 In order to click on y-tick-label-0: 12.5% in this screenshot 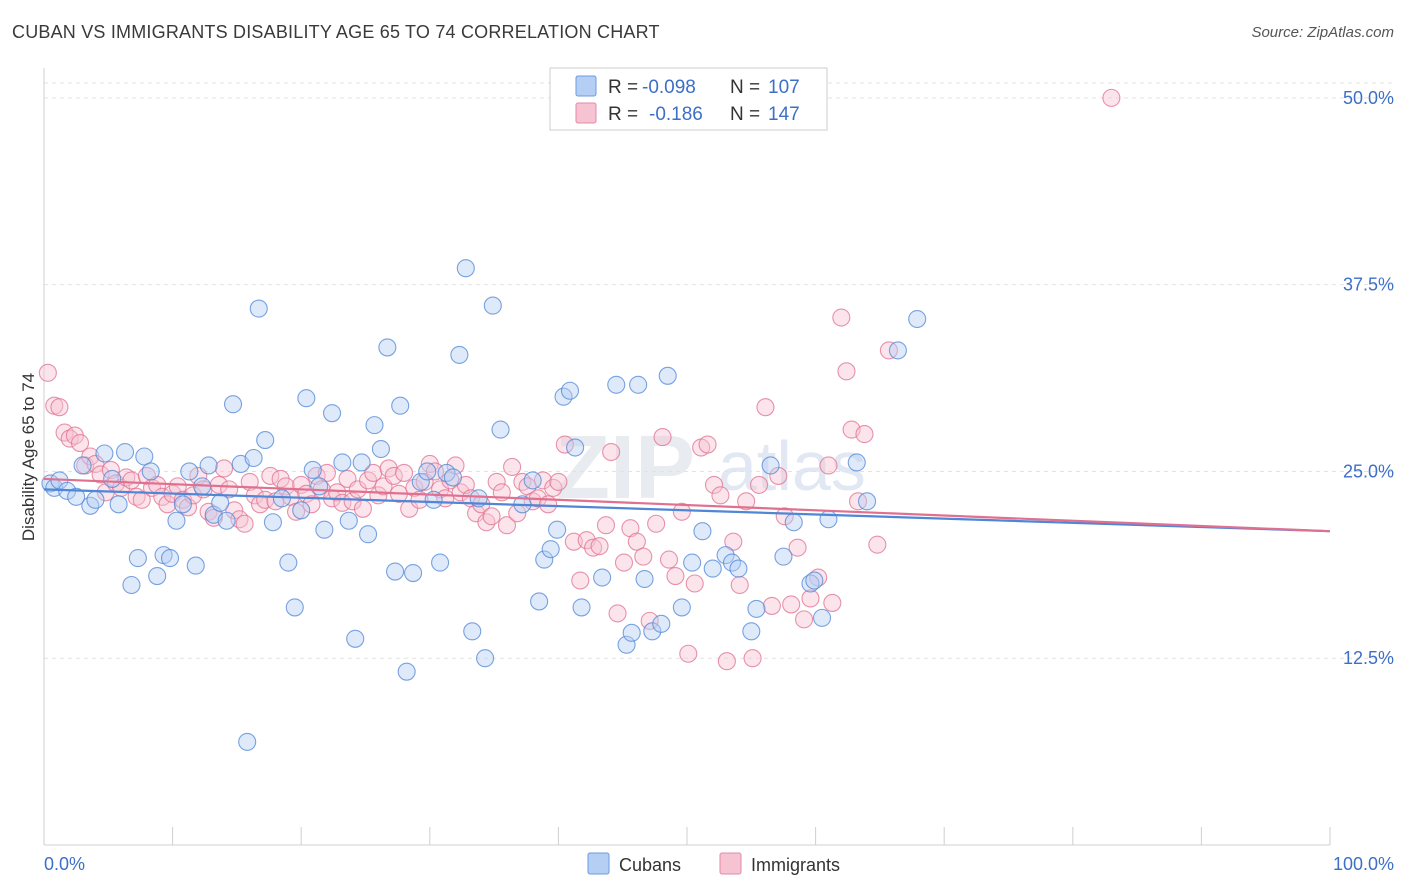, I will do `click(1368, 658)`.